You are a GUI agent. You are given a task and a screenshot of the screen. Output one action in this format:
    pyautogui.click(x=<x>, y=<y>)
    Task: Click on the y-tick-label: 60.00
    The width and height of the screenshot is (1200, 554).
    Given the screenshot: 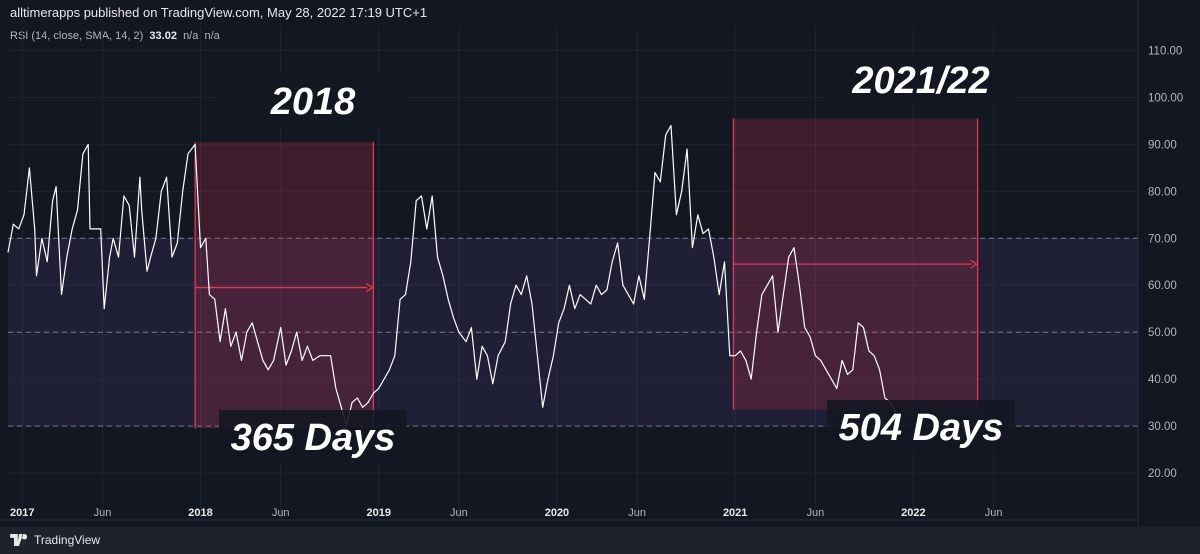 What is the action you would take?
    pyautogui.click(x=1162, y=286)
    